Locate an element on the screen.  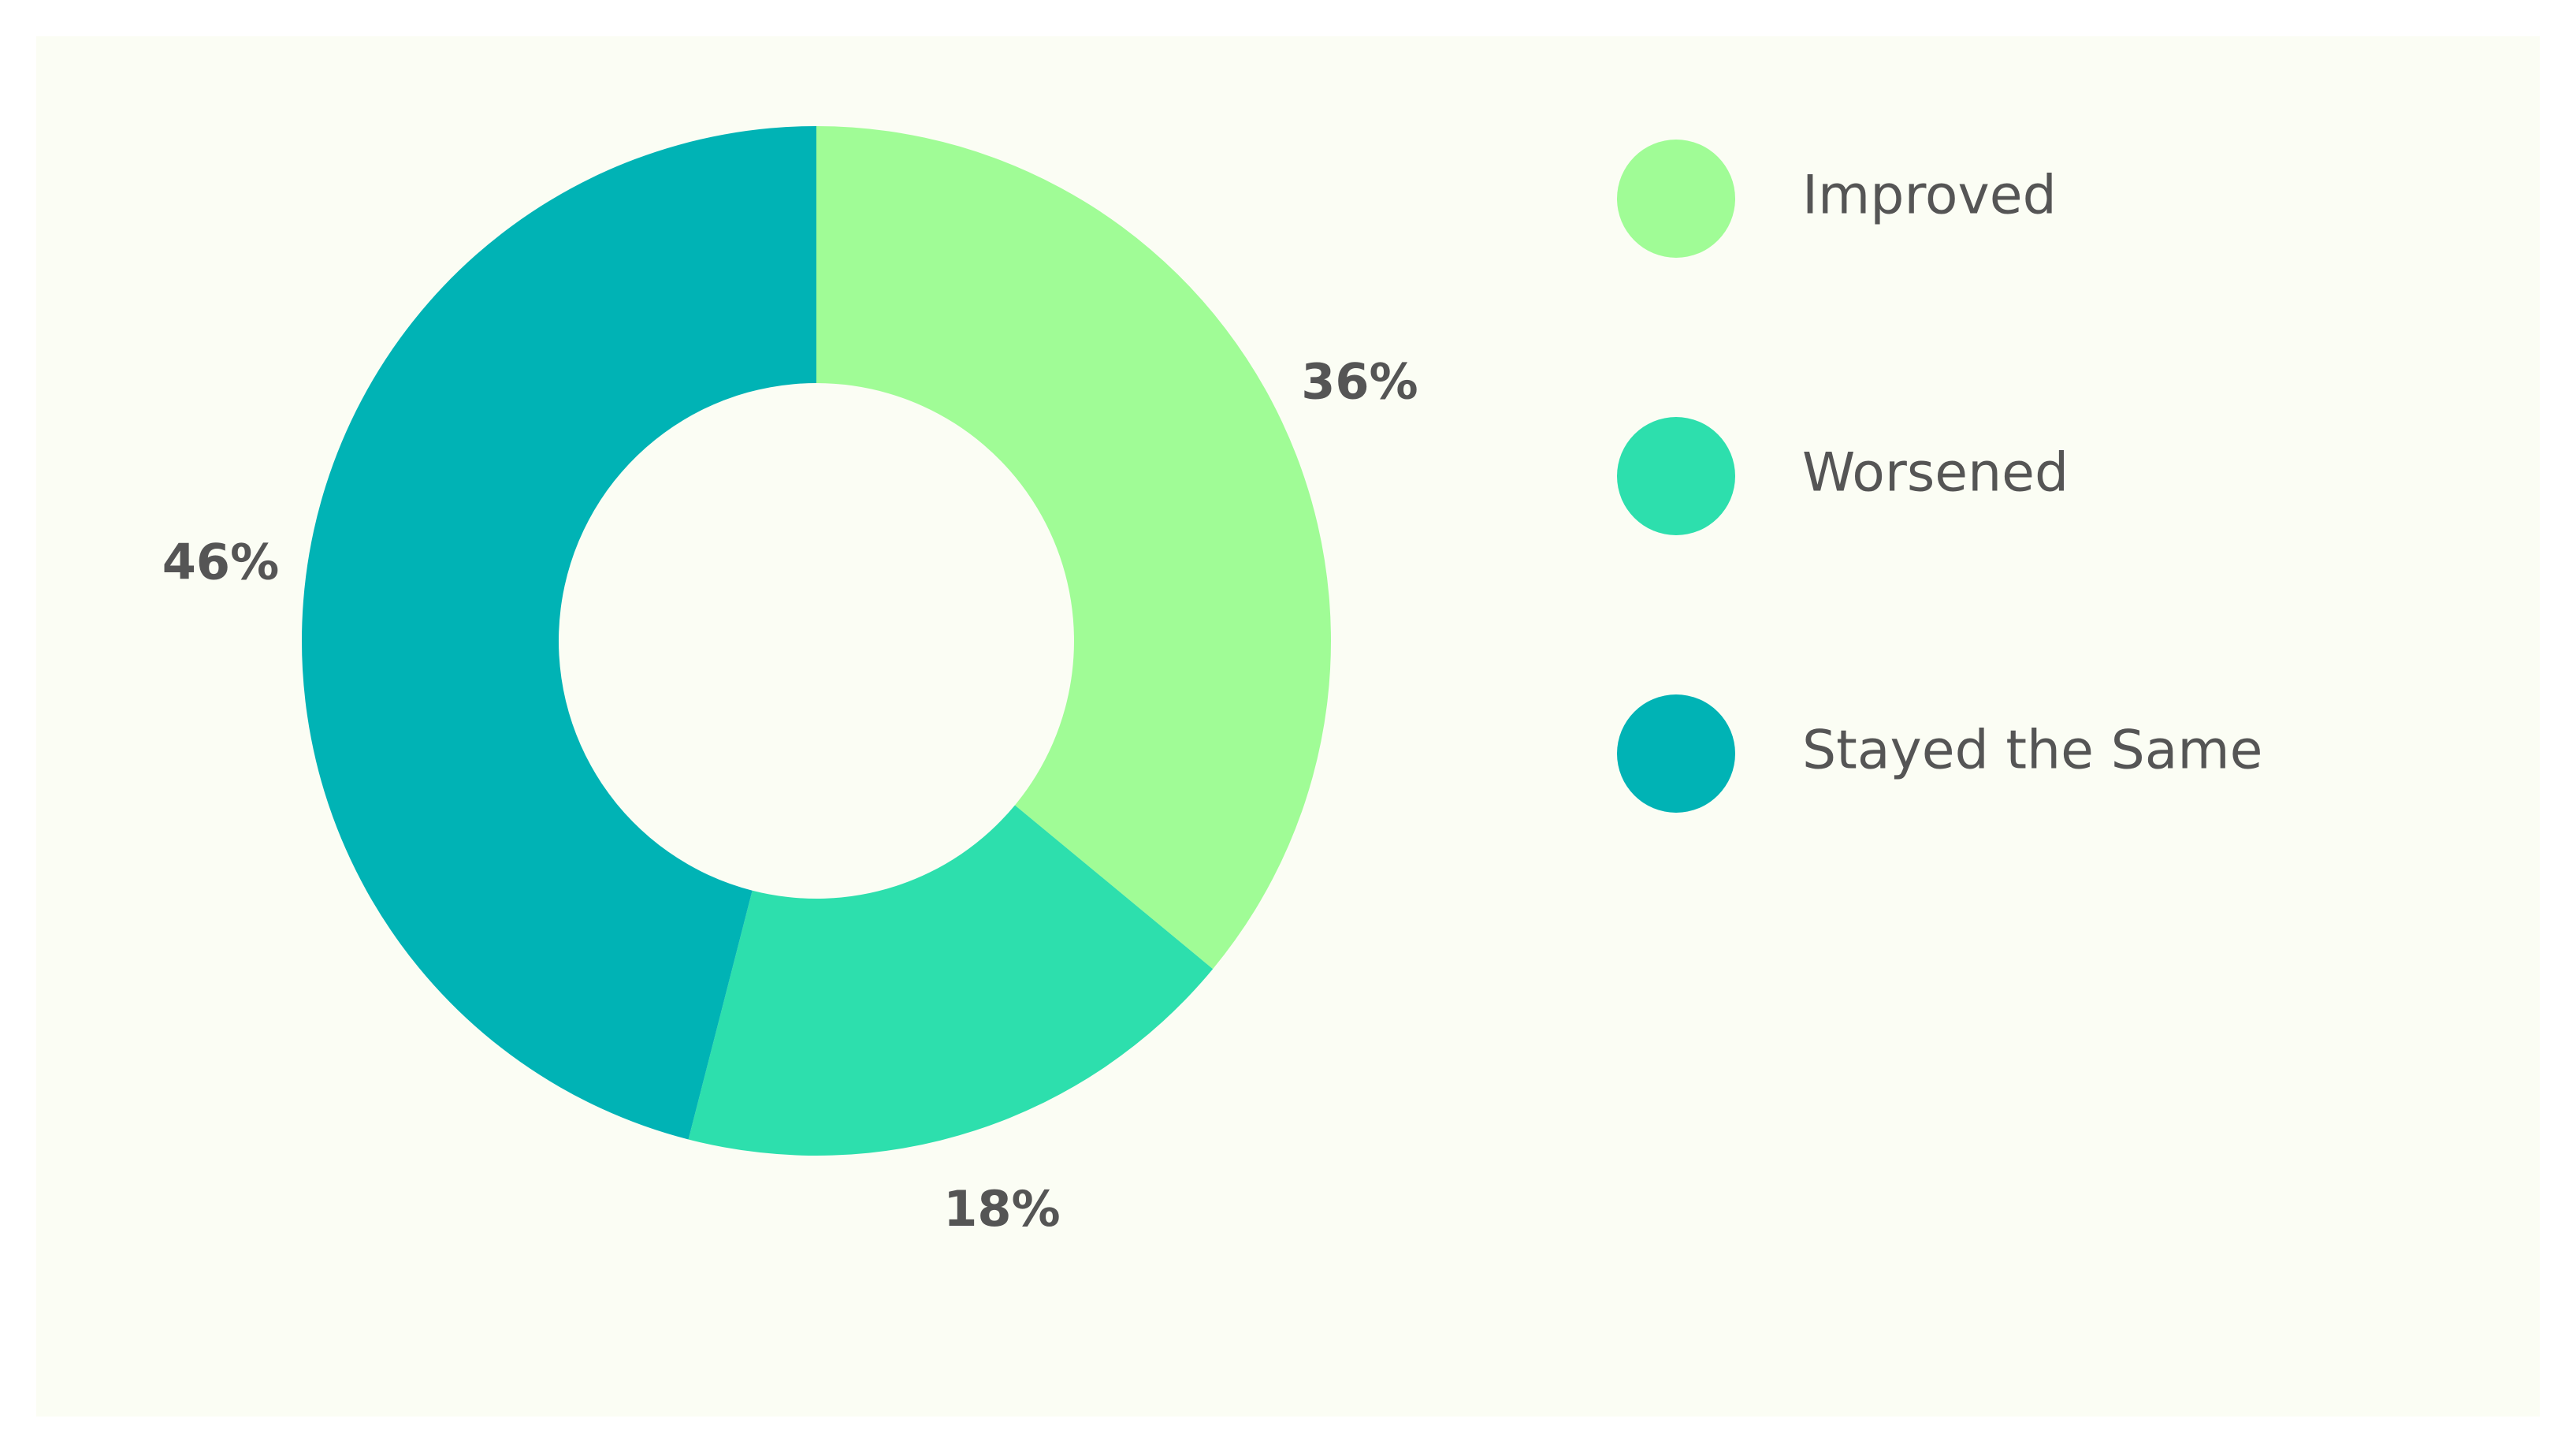
legend-label: Worsened is located at coordinates (1935, 473).